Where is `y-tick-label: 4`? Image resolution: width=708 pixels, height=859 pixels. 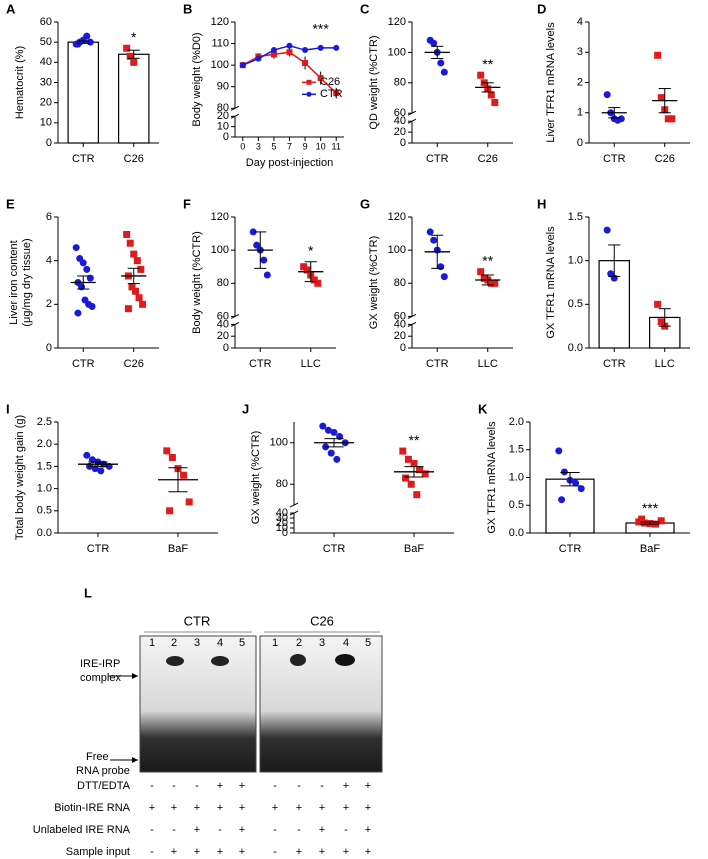 y-tick-label: 4 is located at coordinates (49, 261).